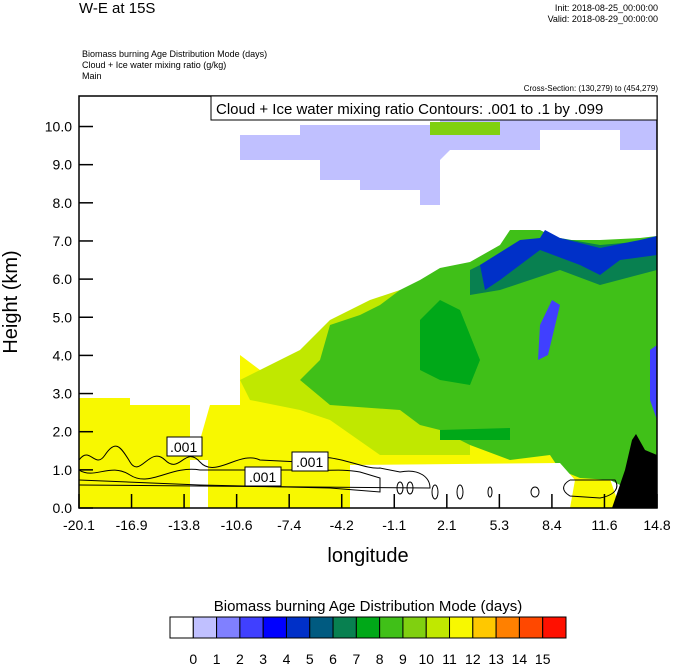  Describe the element at coordinates (217, 659) in the screenshot. I see `colorbar-label: 1` at that location.